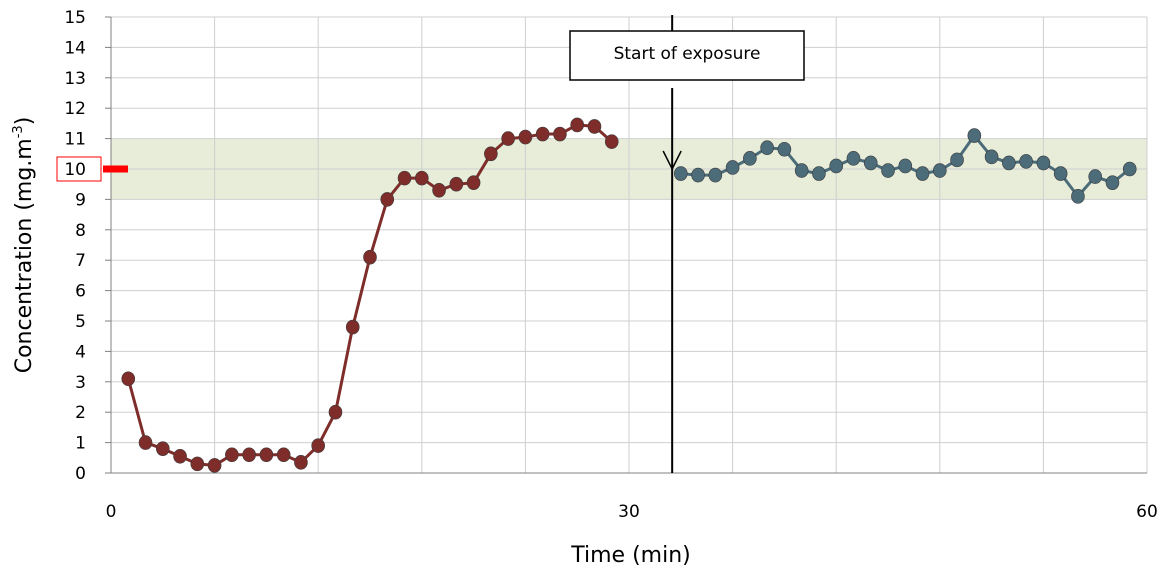 The width and height of the screenshot is (1172, 579). What do you see at coordinates (80, 231) in the screenshot?
I see `y-tick-label: 8` at bounding box center [80, 231].